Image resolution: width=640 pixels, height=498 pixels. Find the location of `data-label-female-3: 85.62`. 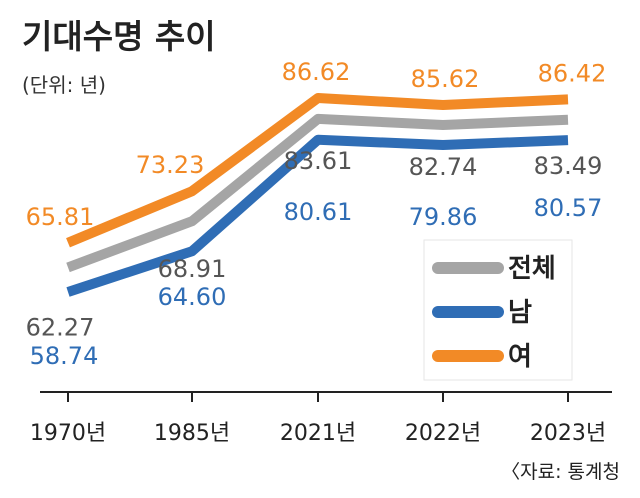

data-label-female-3: 85.62 is located at coordinates (445, 79).